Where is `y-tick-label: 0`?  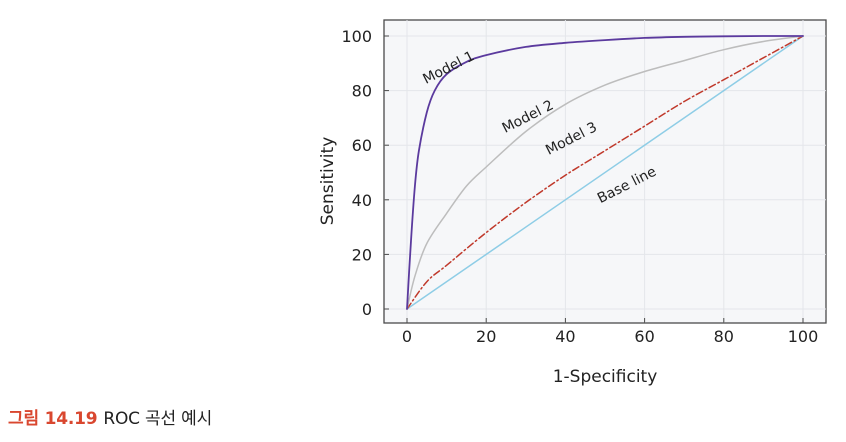
y-tick-label: 0 is located at coordinates (367, 309).